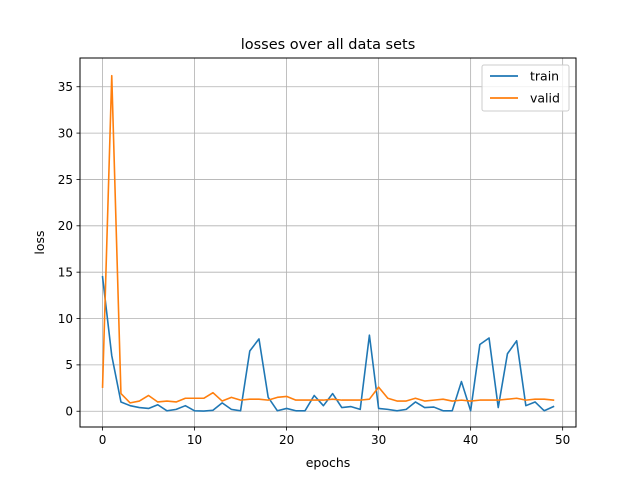  I want to click on y-tick-label: 35, so click(65, 87).